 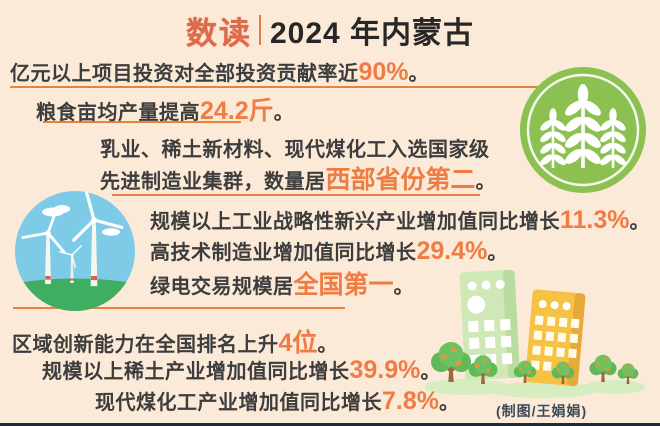 I want to click on title-divider, so click(x=259, y=30).